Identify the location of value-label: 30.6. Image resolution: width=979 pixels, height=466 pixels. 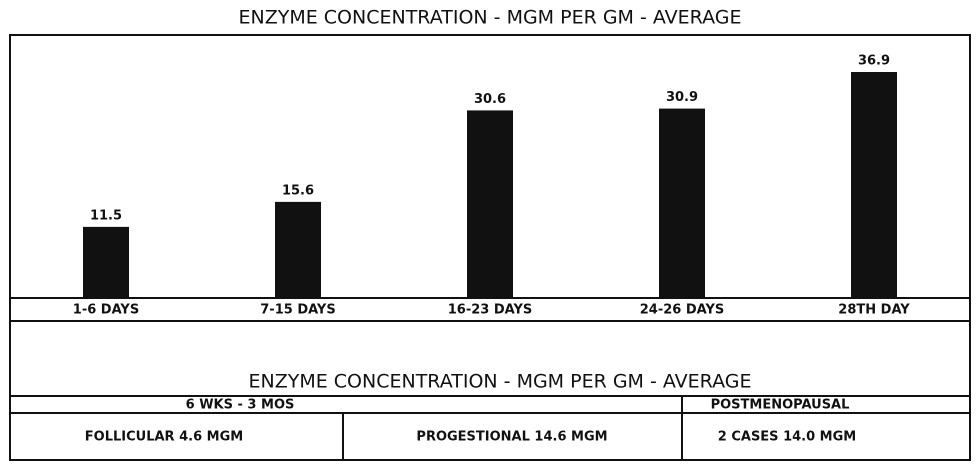
(490, 99).